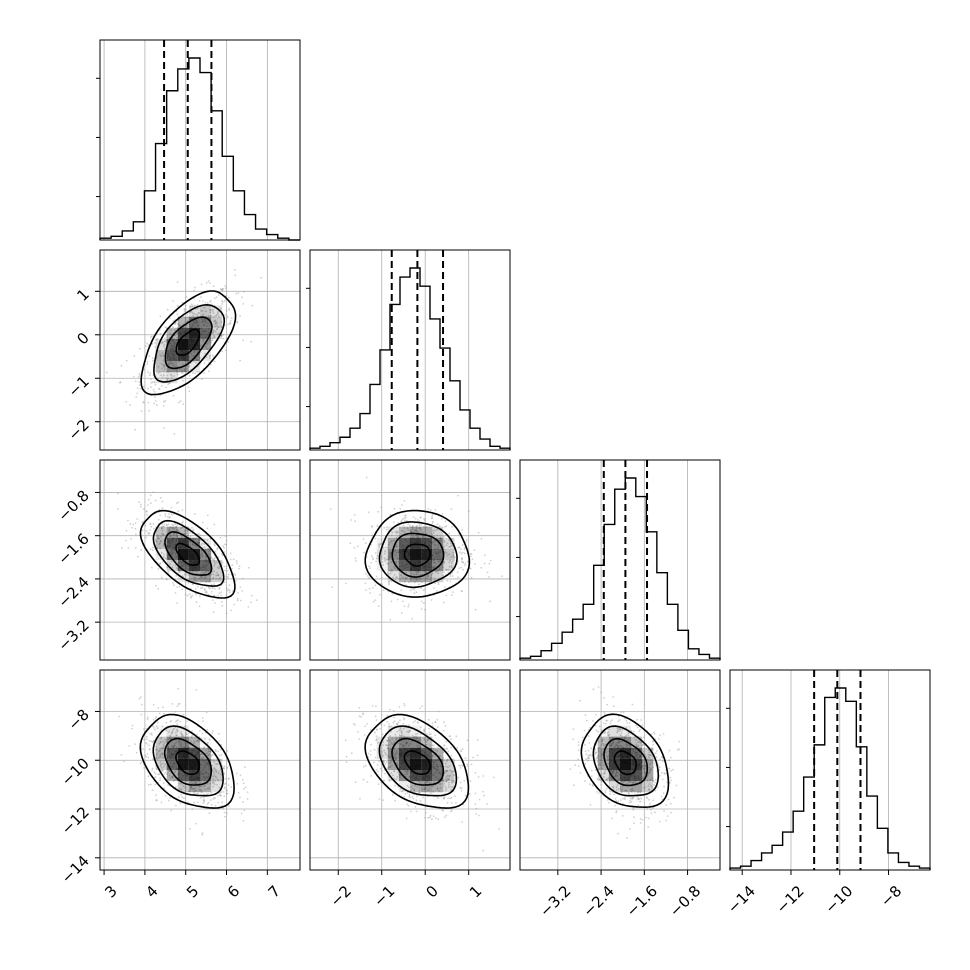 The width and height of the screenshot is (970, 970). Describe the element at coordinates (189, 759) in the screenshot. I see `density-cells` at that location.